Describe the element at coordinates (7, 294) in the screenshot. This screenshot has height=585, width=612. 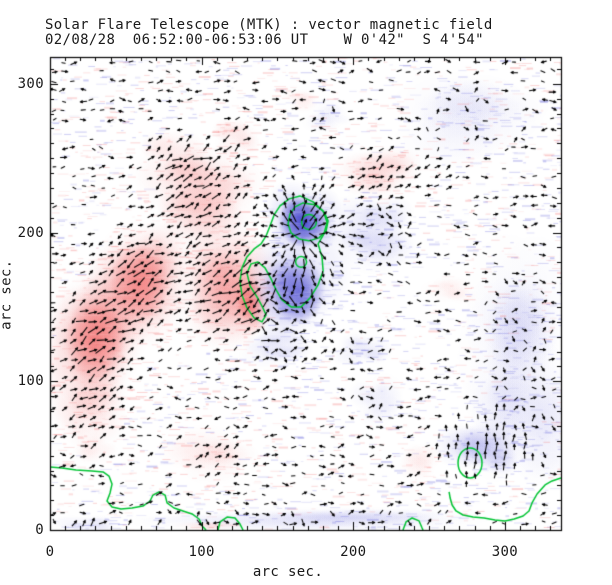
I see `y-axis-label: arc sec.` at that location.